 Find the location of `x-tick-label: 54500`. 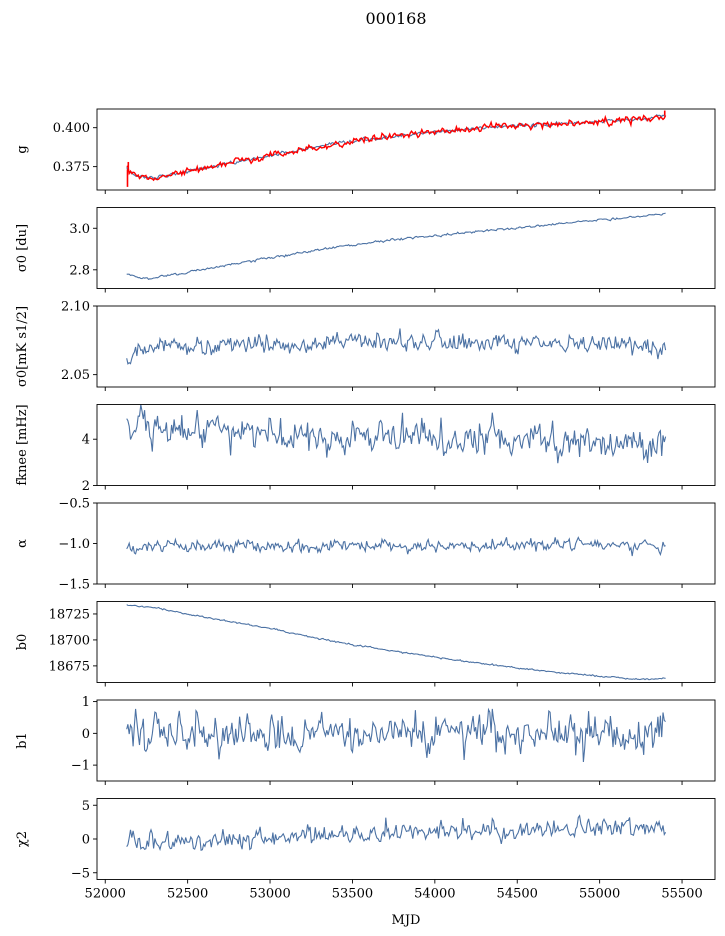

x-tick-label: 54500 is located at coordinates (517, 894).